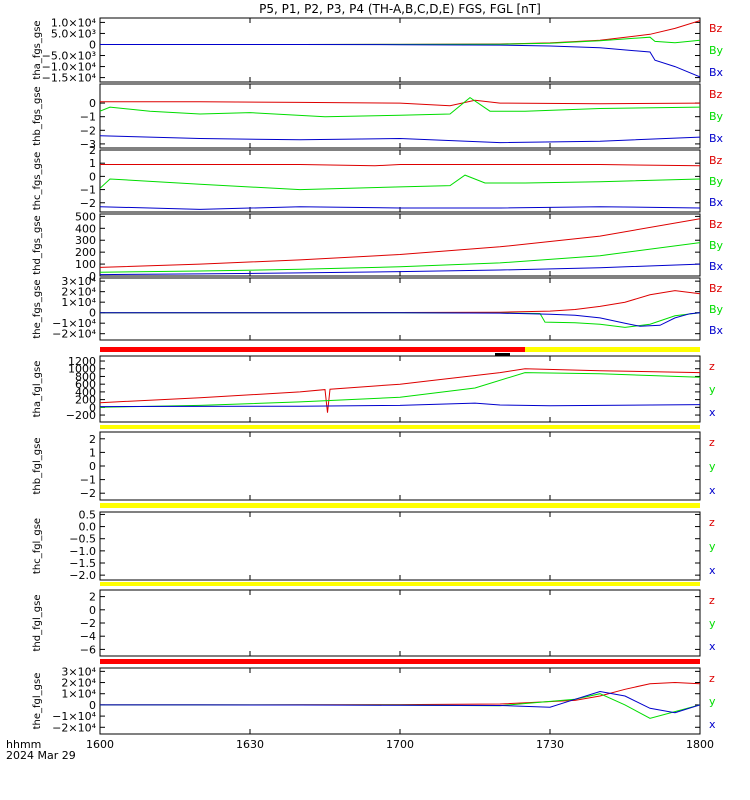 The width and height of the screenshot is (750, 800). I want to click on y-axis-label: thb_fgl_gse, so click(37, 466).